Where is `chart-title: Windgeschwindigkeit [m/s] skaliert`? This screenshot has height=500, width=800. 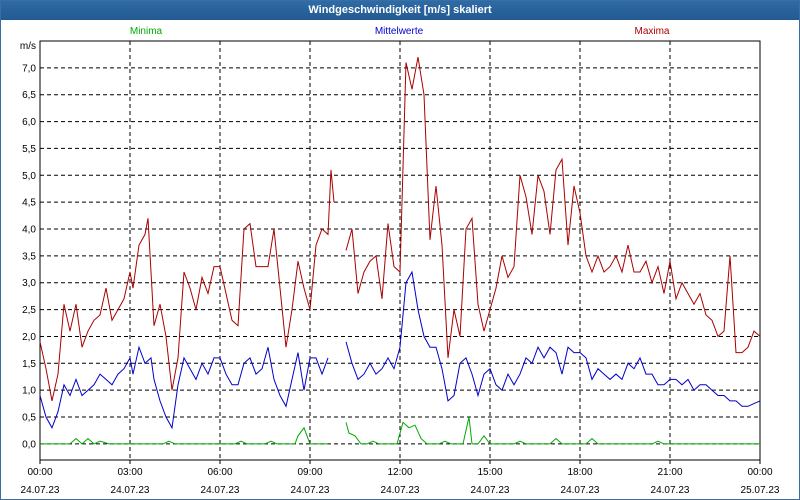 chart-title: Windgeschwindigkeit [m/s] skaliert is located at coordinates (400, 10).